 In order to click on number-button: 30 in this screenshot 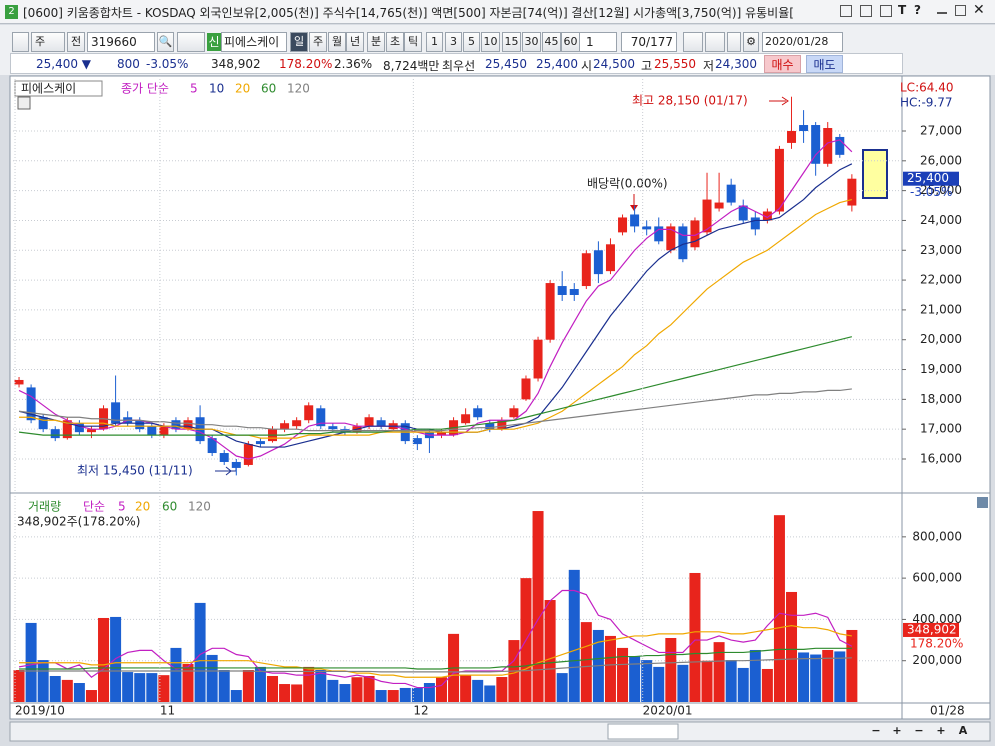, I will do `click(531, 42)`.